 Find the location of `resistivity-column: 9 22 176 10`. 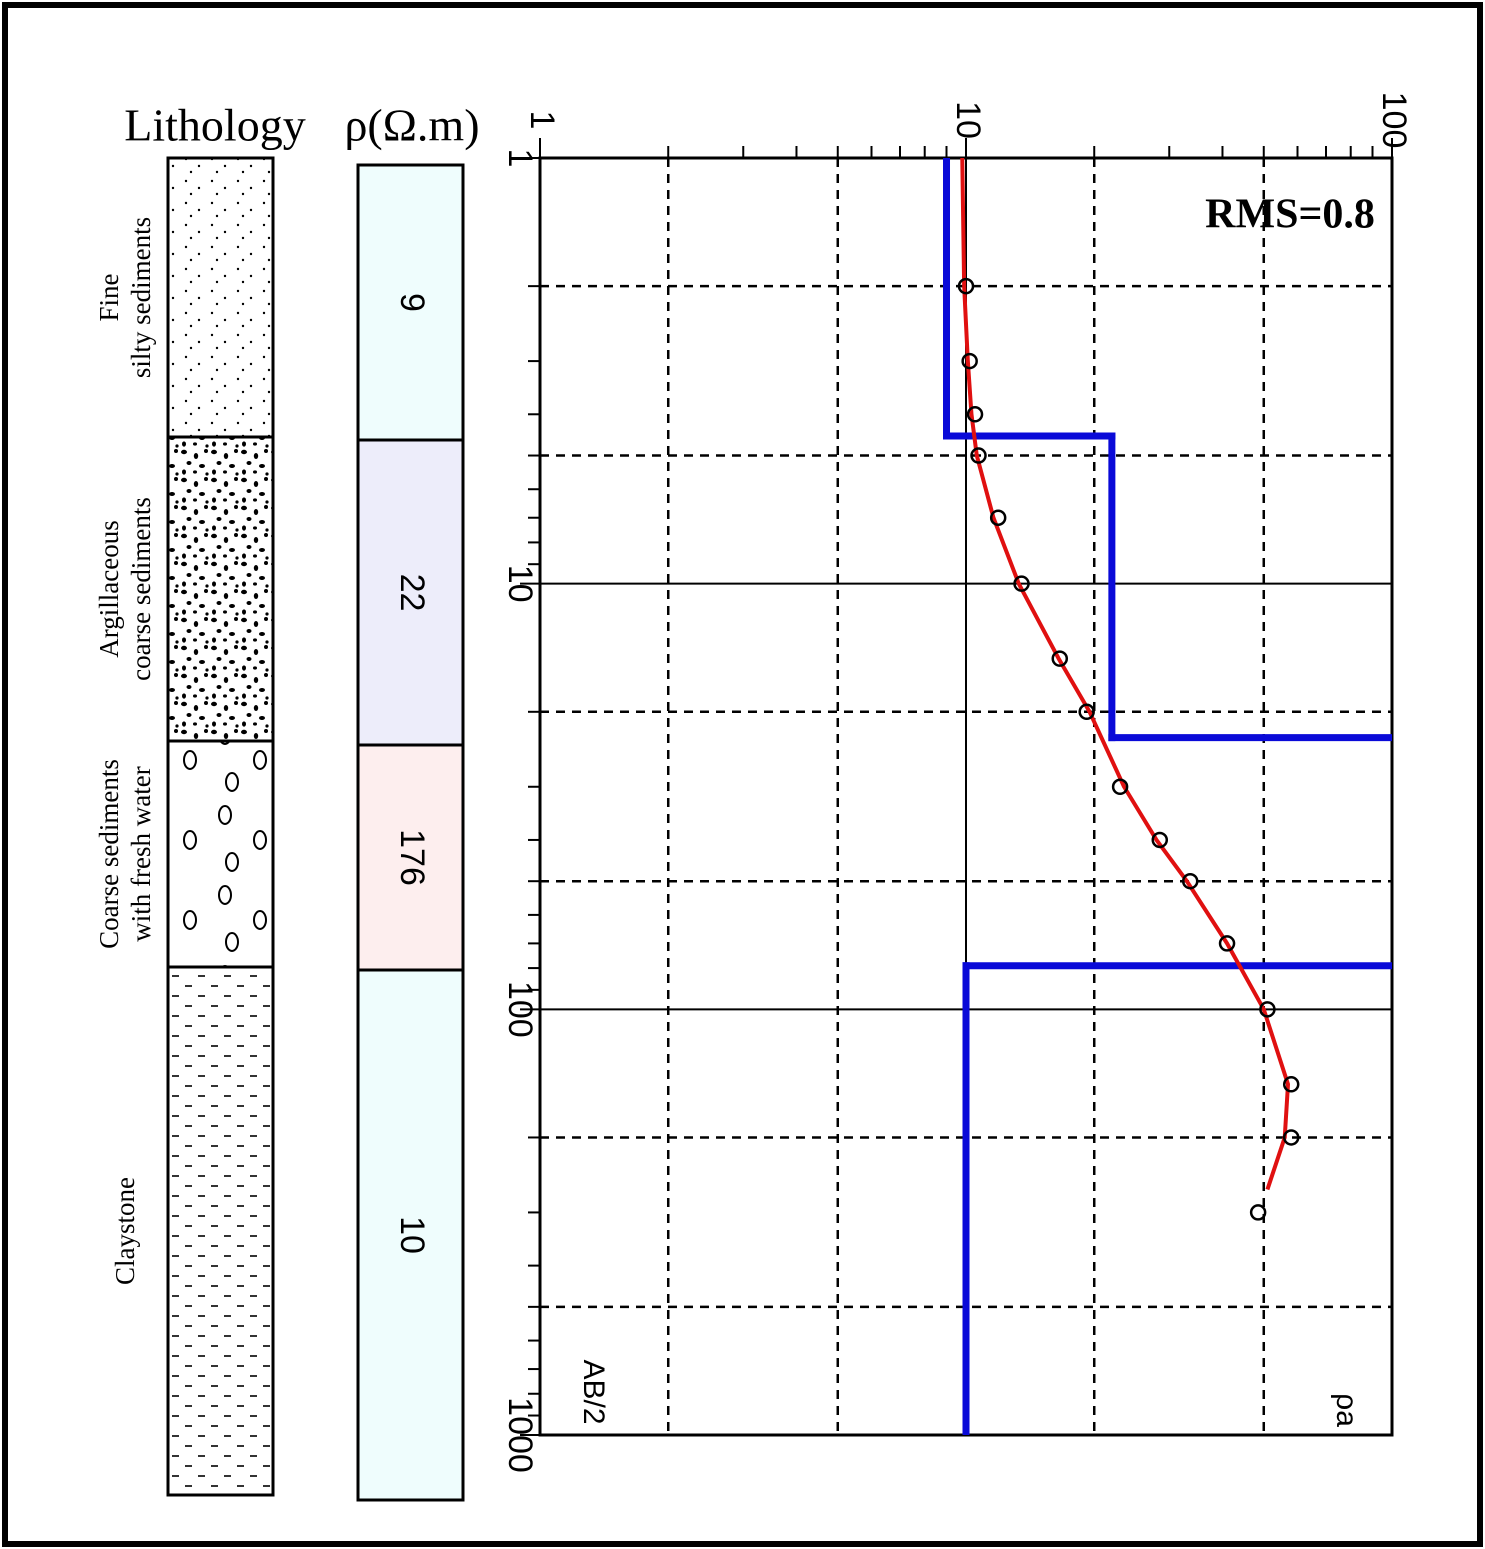

resistivity-column: 9 22 176 10 is located at coordinates (410, 832).